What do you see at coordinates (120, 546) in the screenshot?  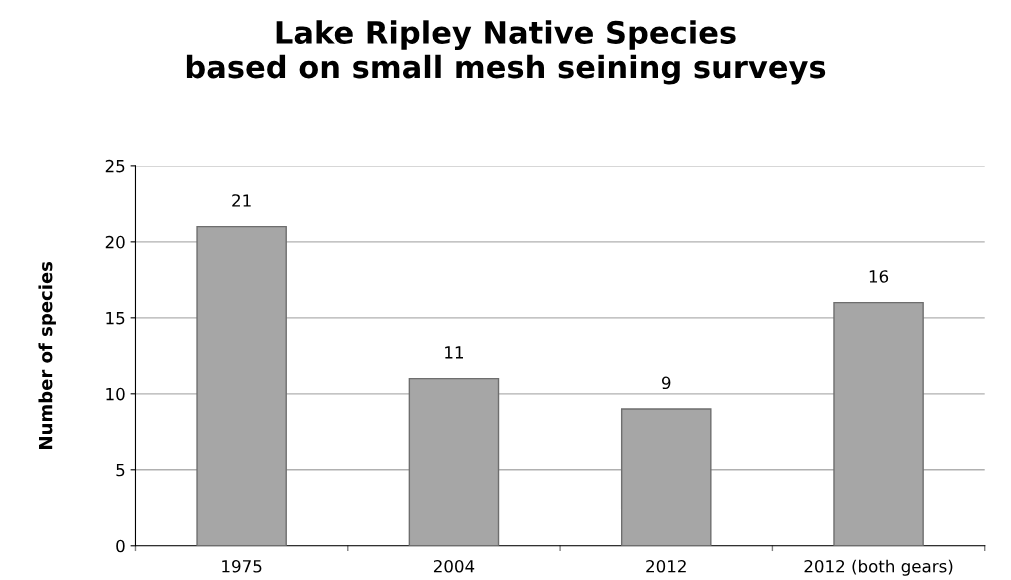 I see `y-tick-label: 0` at bounding box center [120, 546].